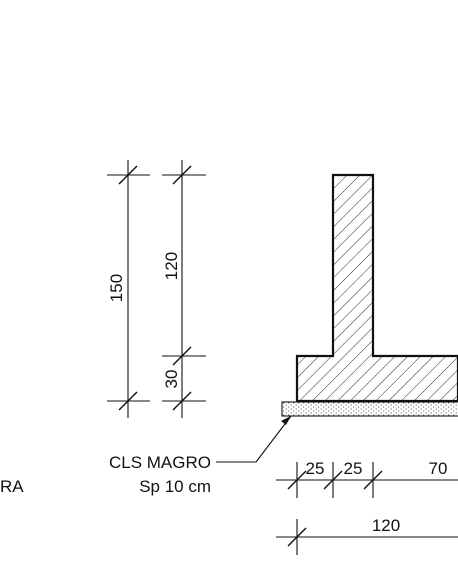 Image resolution: width=458 pixels, height=562 pixels. What do you see at coordinates (128, 289) in the screenshot?
I see `dimension-total-height` at bounding box center [128, 289].